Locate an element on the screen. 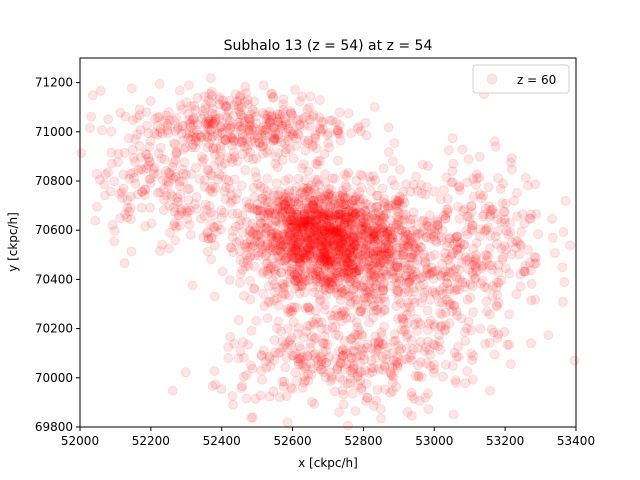  y-tick-label: 70200 is located at coordinates (54, 329).